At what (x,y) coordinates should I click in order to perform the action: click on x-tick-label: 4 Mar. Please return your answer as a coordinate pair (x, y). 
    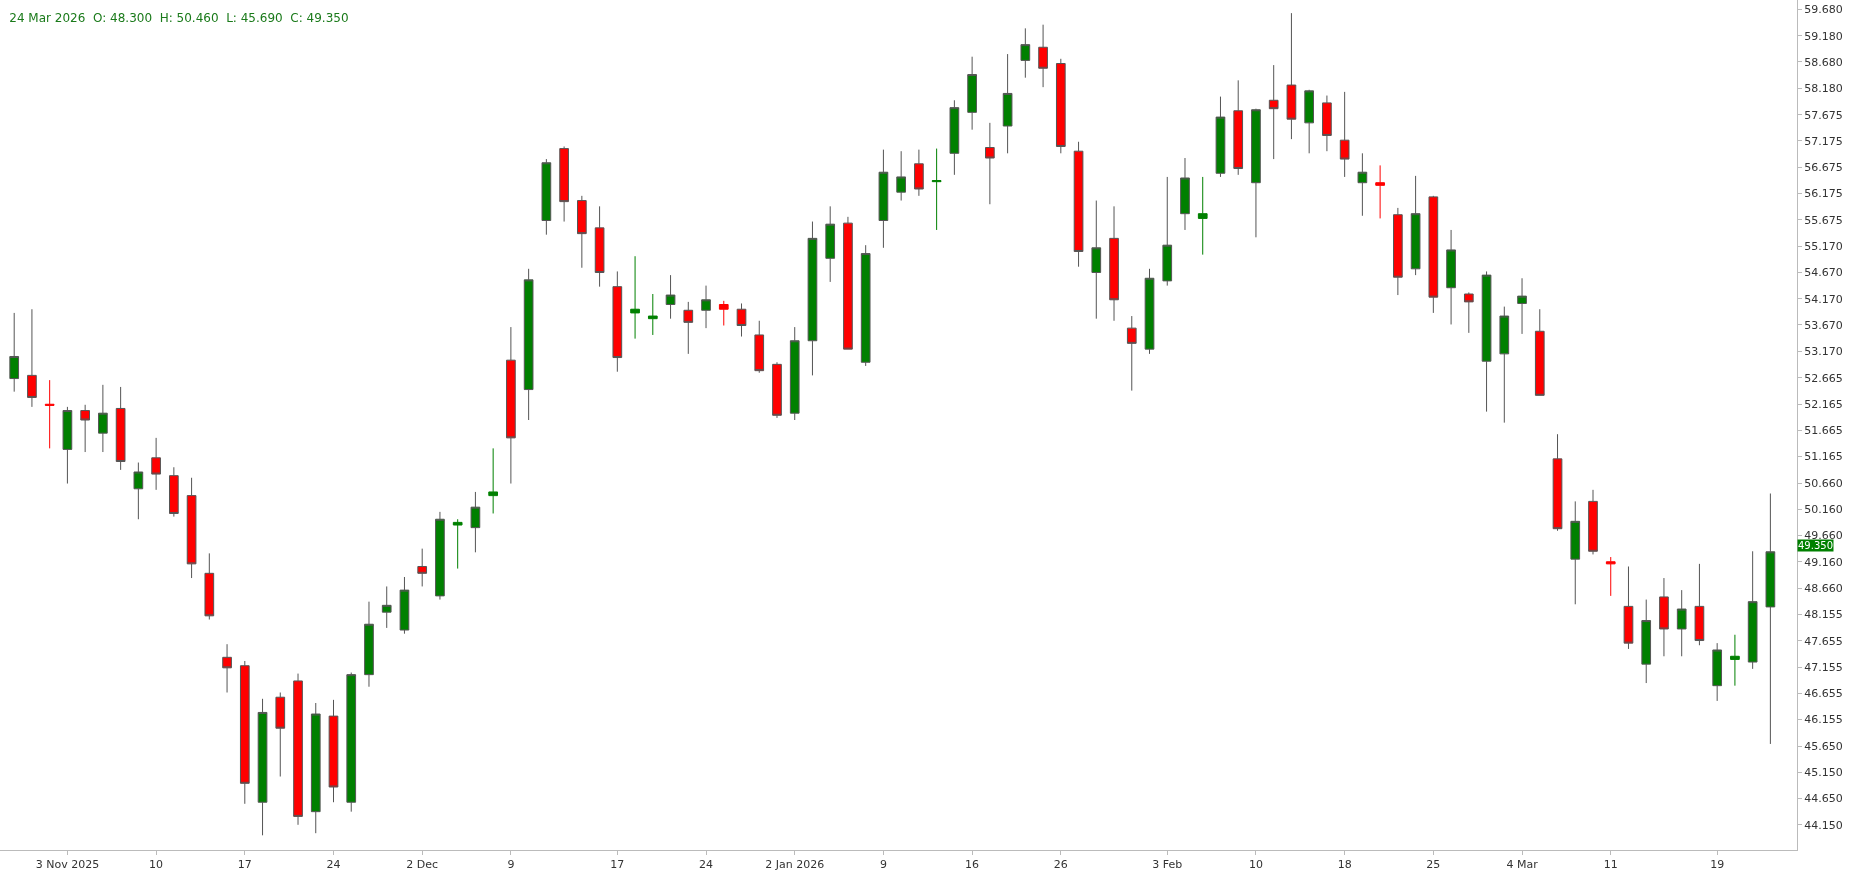
    Looking at the image, I should click on (1522, 865).